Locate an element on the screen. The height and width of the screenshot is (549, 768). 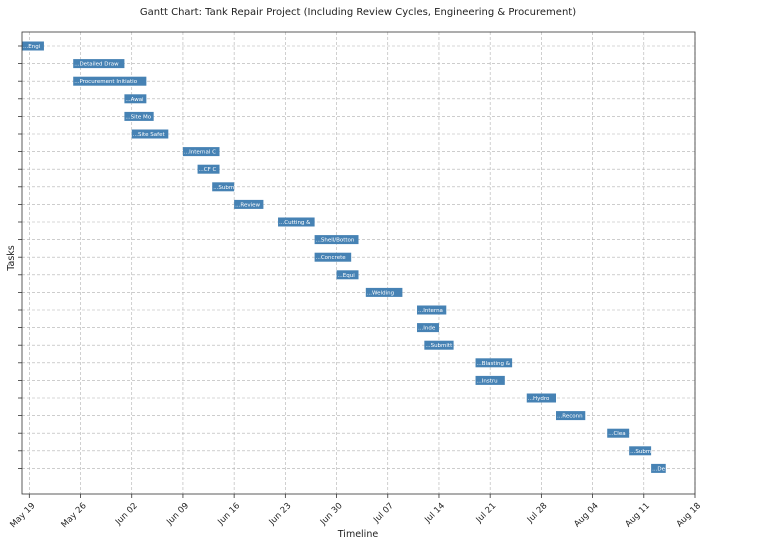
task-bar-label: ...De is located at coordinates (658, 469).